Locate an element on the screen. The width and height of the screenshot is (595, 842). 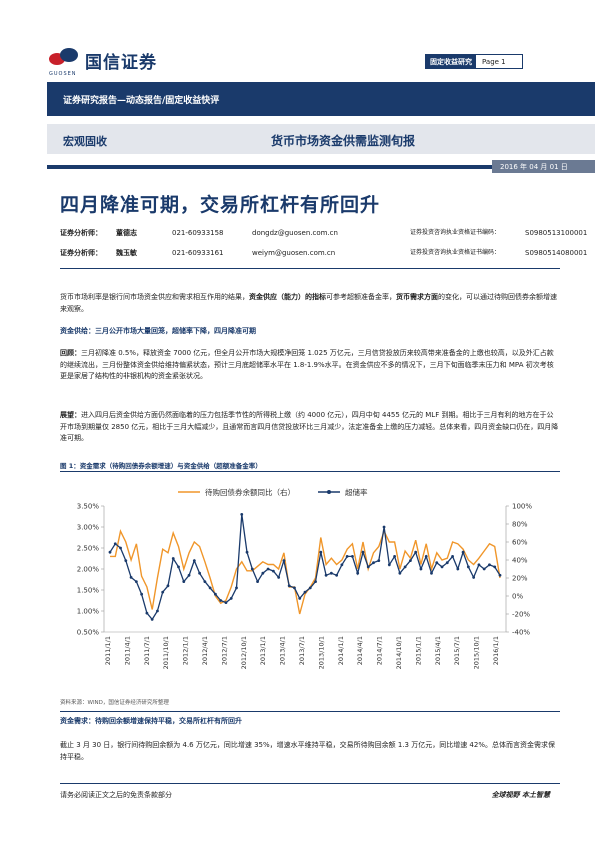
intro-bold-supply: 资金供应（能力）的指标 is located at coordinates (287, 297).